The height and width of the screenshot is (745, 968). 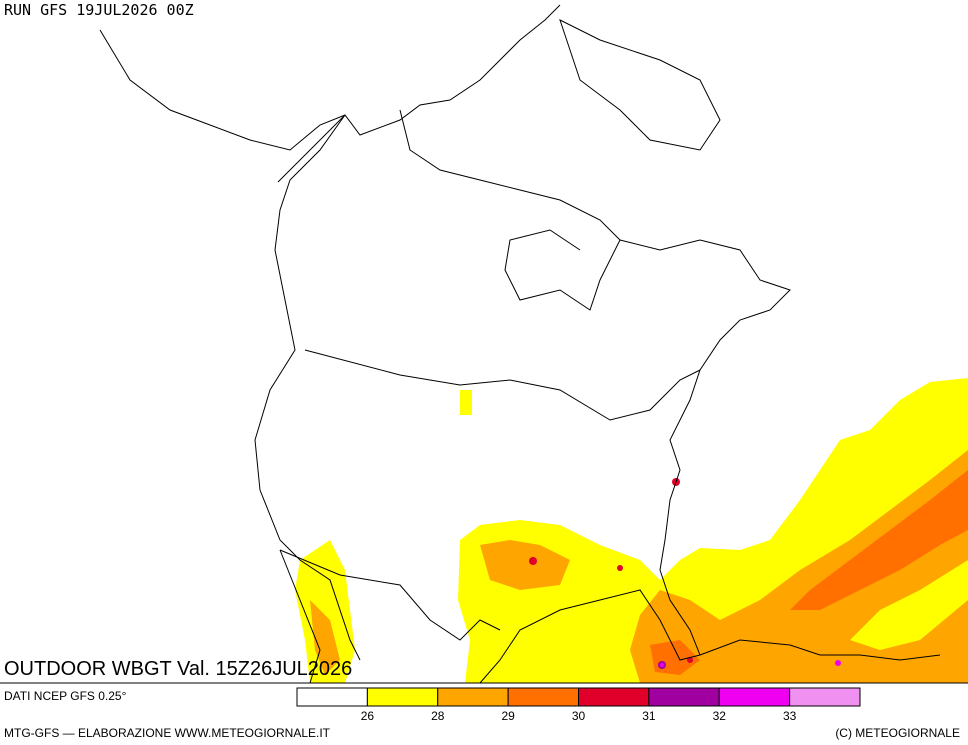 What do you see at coordinates (508, 716) in the screenshot?
I see `colorbar-tick-label: 29` at bounding box center [508, 716].